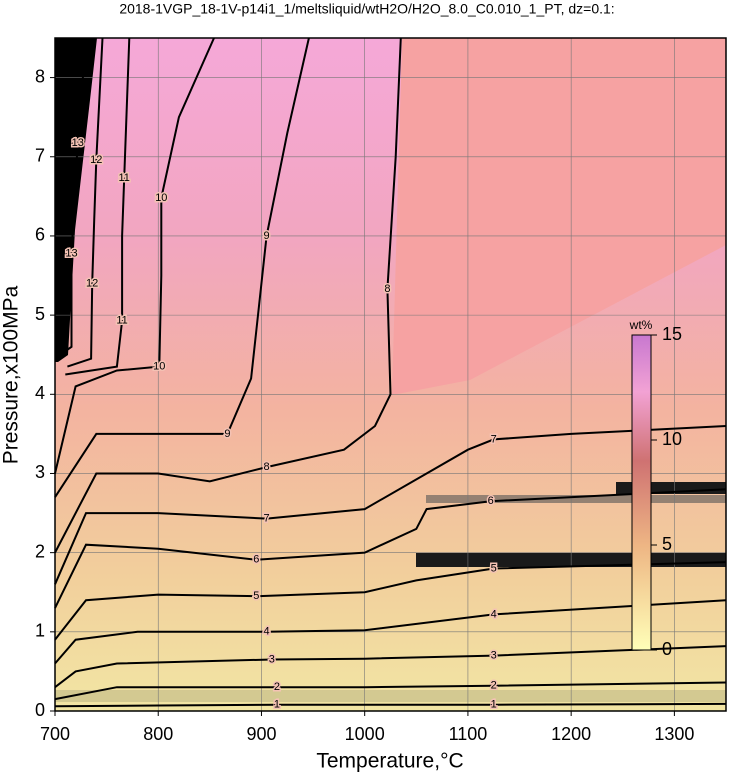 This screenshot has height=781, width=734. I want to click on dense-region, so click(76, 200).